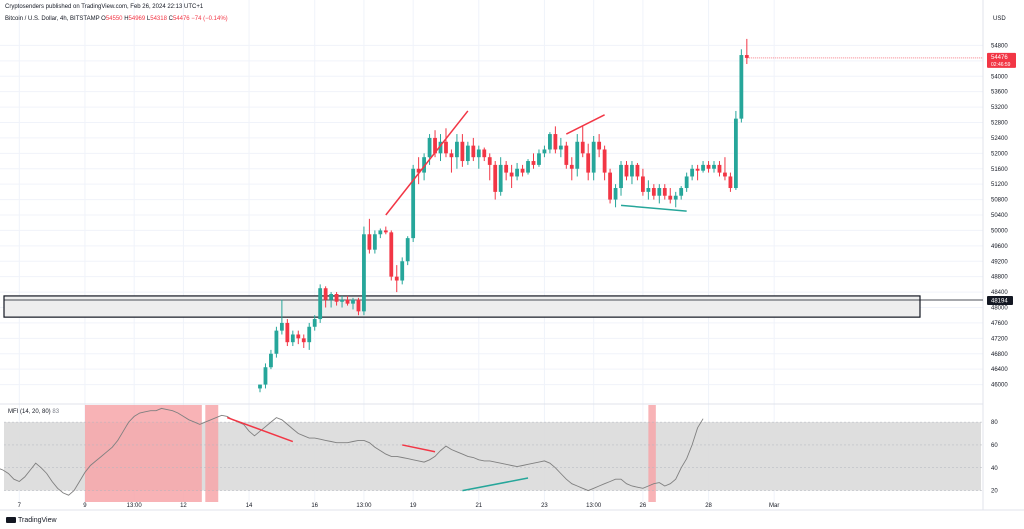  Describe the element at coordinates (170, 19) in the screenshot. I see `ohlc-label: C` at that location.